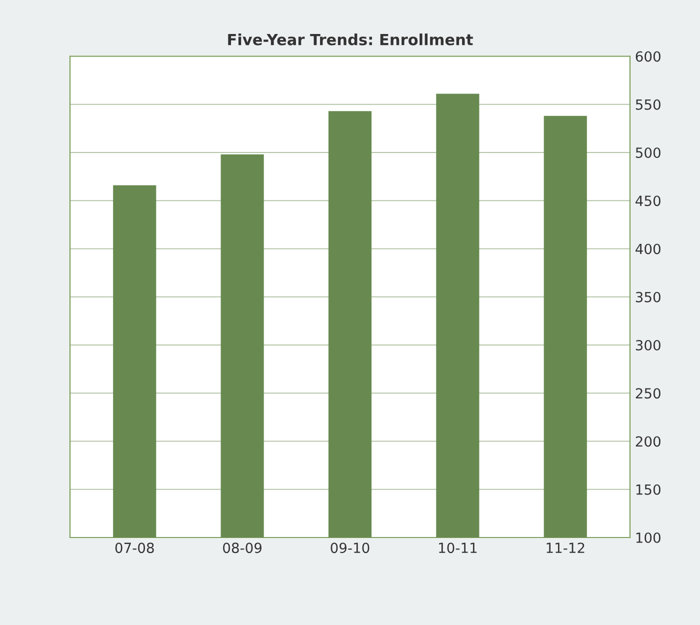 The height and width of the screenshot is (625, 700). What do you see at coordinates (648, 104) in the screenshot?
I see `y-tick-label: 550` at bounding box center [648, 104].